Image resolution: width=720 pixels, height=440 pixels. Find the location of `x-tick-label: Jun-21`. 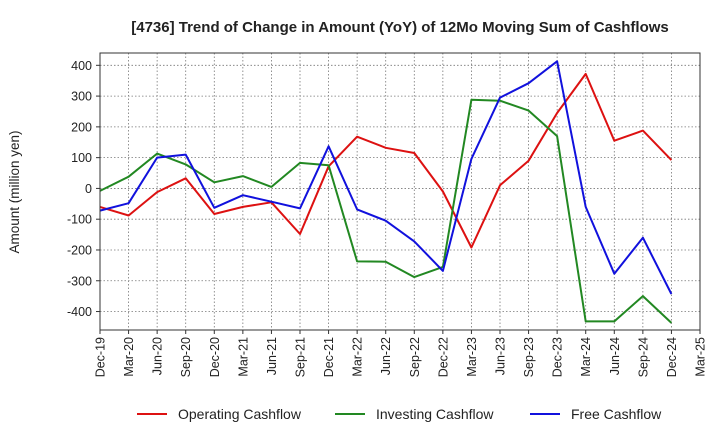

x-tick-label: Jun-21 is located at coordinates (272, 356).